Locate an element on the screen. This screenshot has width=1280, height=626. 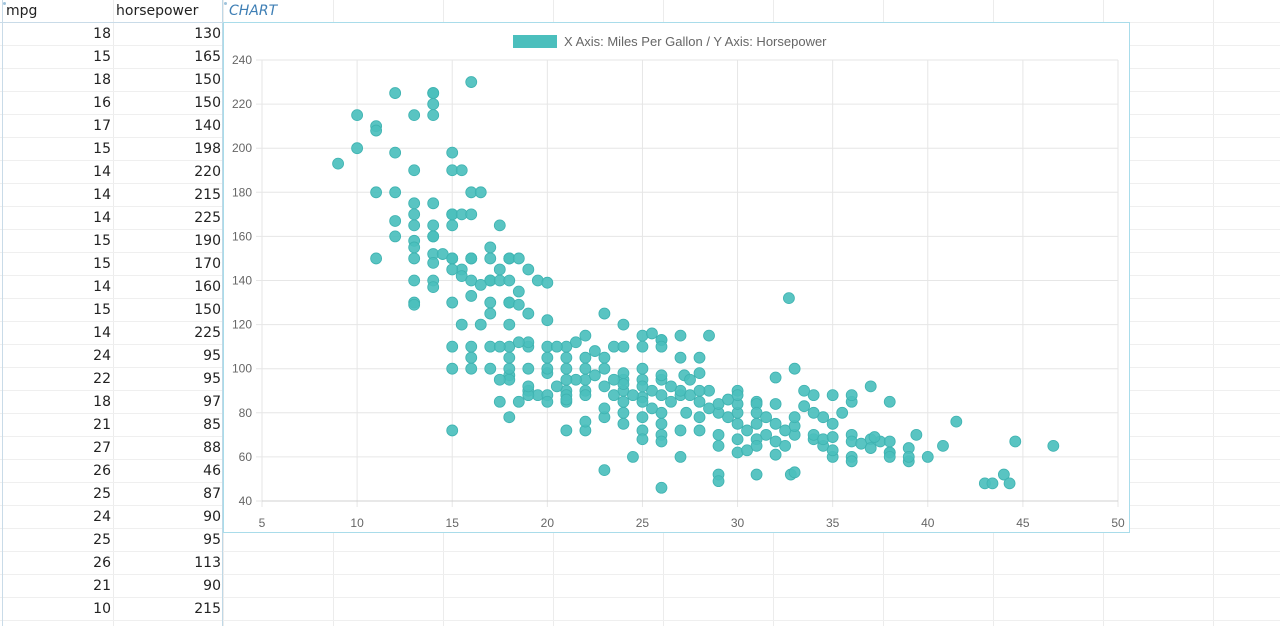
cell-horsepower: 88 is located at coordinates (212, 448).